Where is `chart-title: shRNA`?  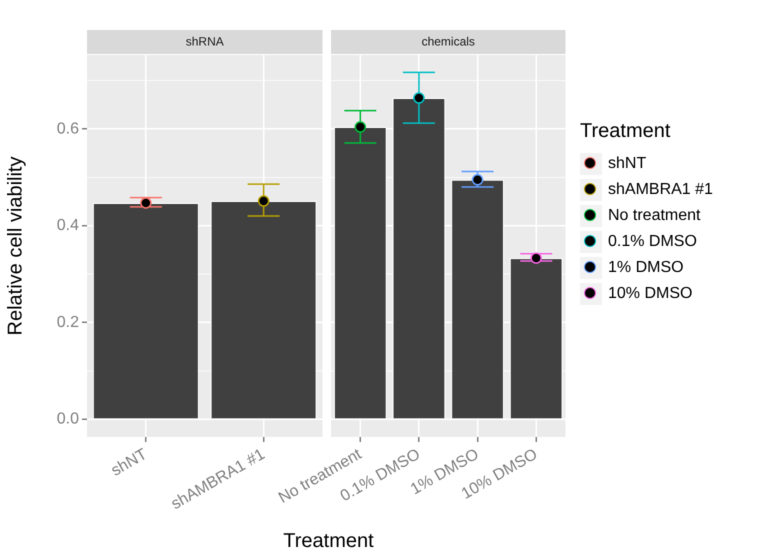
chart-title: shRNA is located at coordinates (205, 41).